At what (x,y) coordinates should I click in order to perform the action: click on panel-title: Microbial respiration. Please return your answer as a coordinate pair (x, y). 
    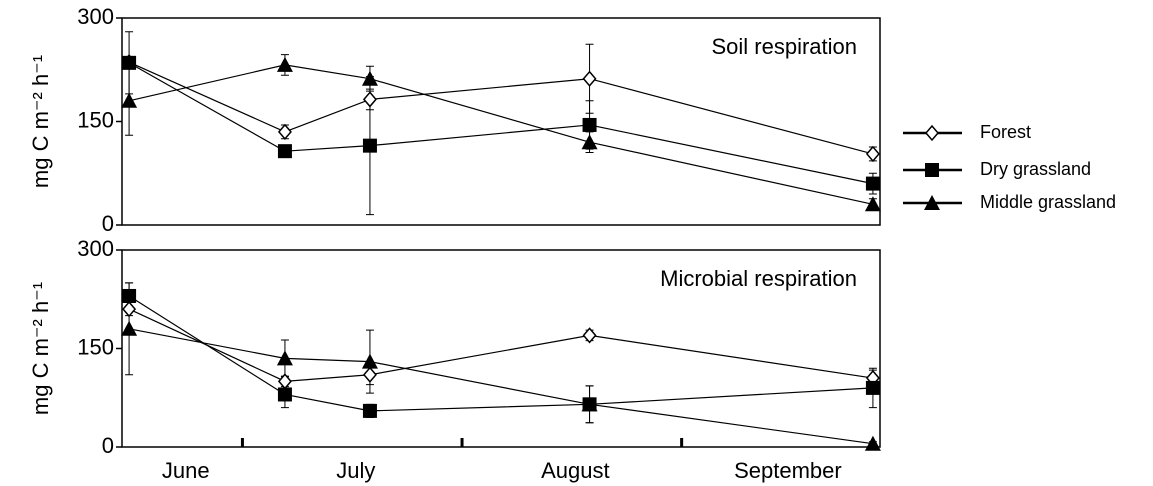
    Looking at the image, I should click on (758, 278).